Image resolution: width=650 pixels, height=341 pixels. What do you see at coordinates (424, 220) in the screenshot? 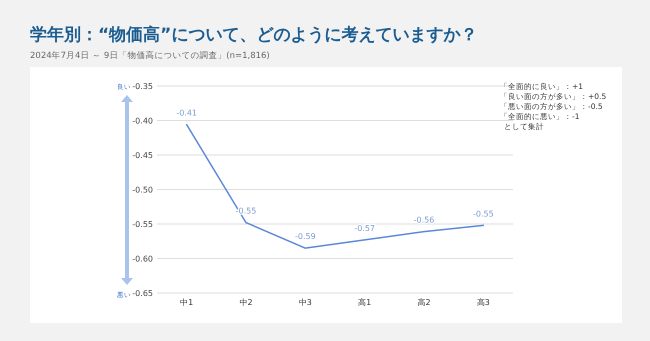
I see `data-label: -0.56` at bounding box center [424, 220].